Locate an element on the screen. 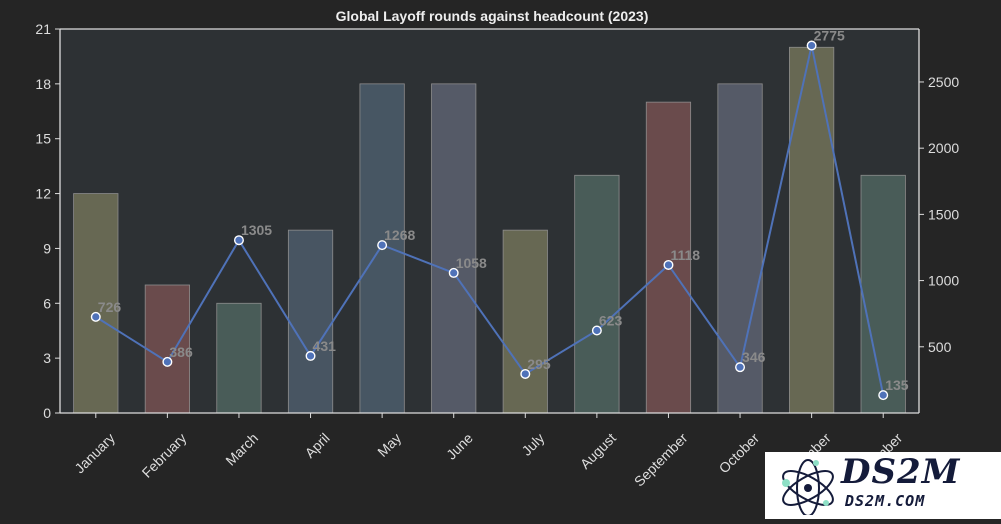 This screenshot has height=524, width=1001. x-tick-label: June is located at coordinates (459, 446).